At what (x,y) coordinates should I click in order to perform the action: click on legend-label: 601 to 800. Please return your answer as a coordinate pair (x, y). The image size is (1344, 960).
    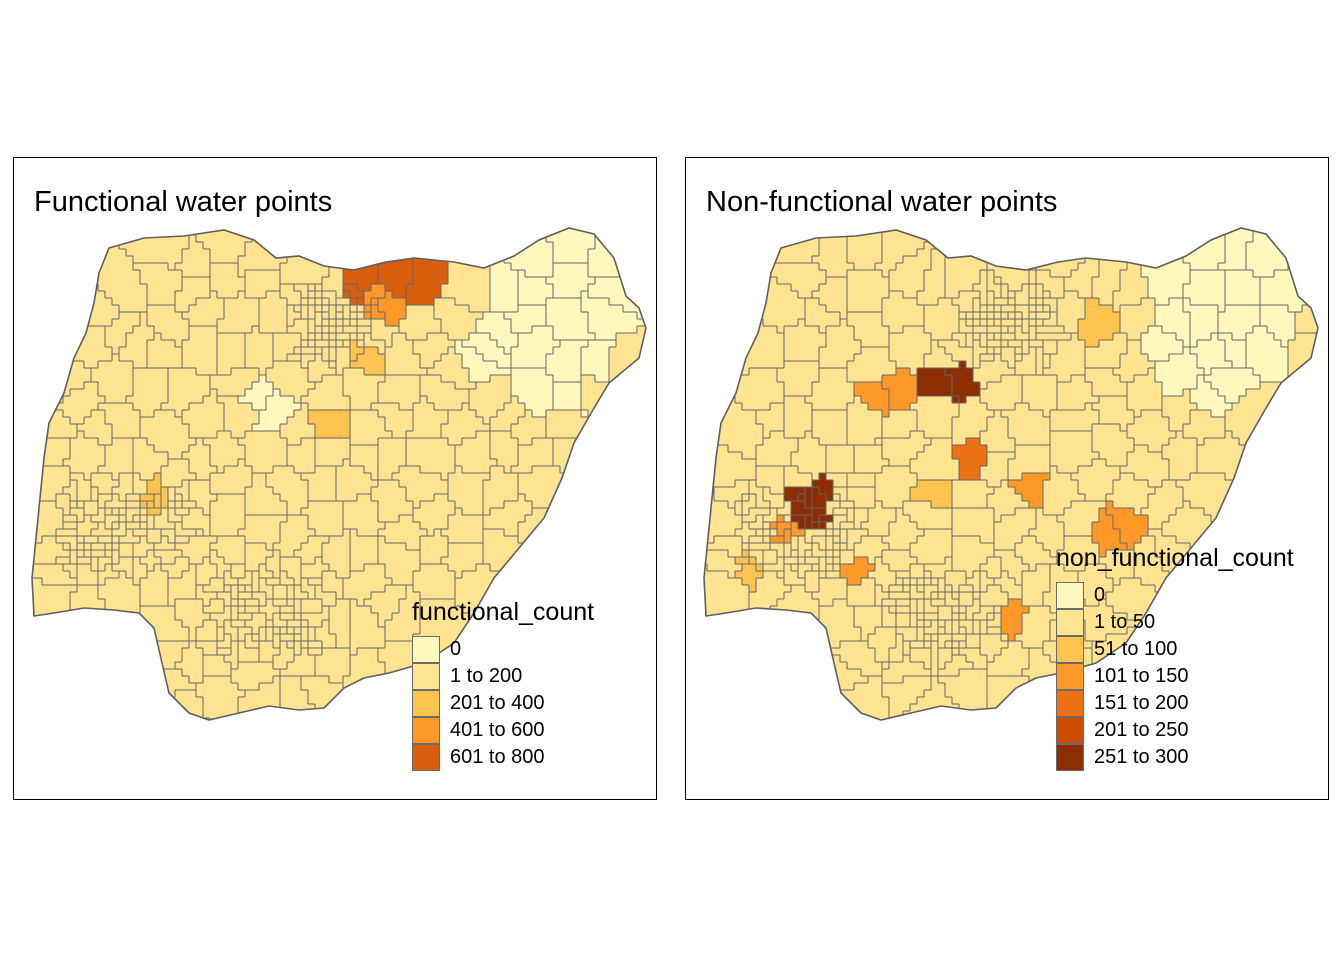
    Looking at the image, I should click on (497, 757).